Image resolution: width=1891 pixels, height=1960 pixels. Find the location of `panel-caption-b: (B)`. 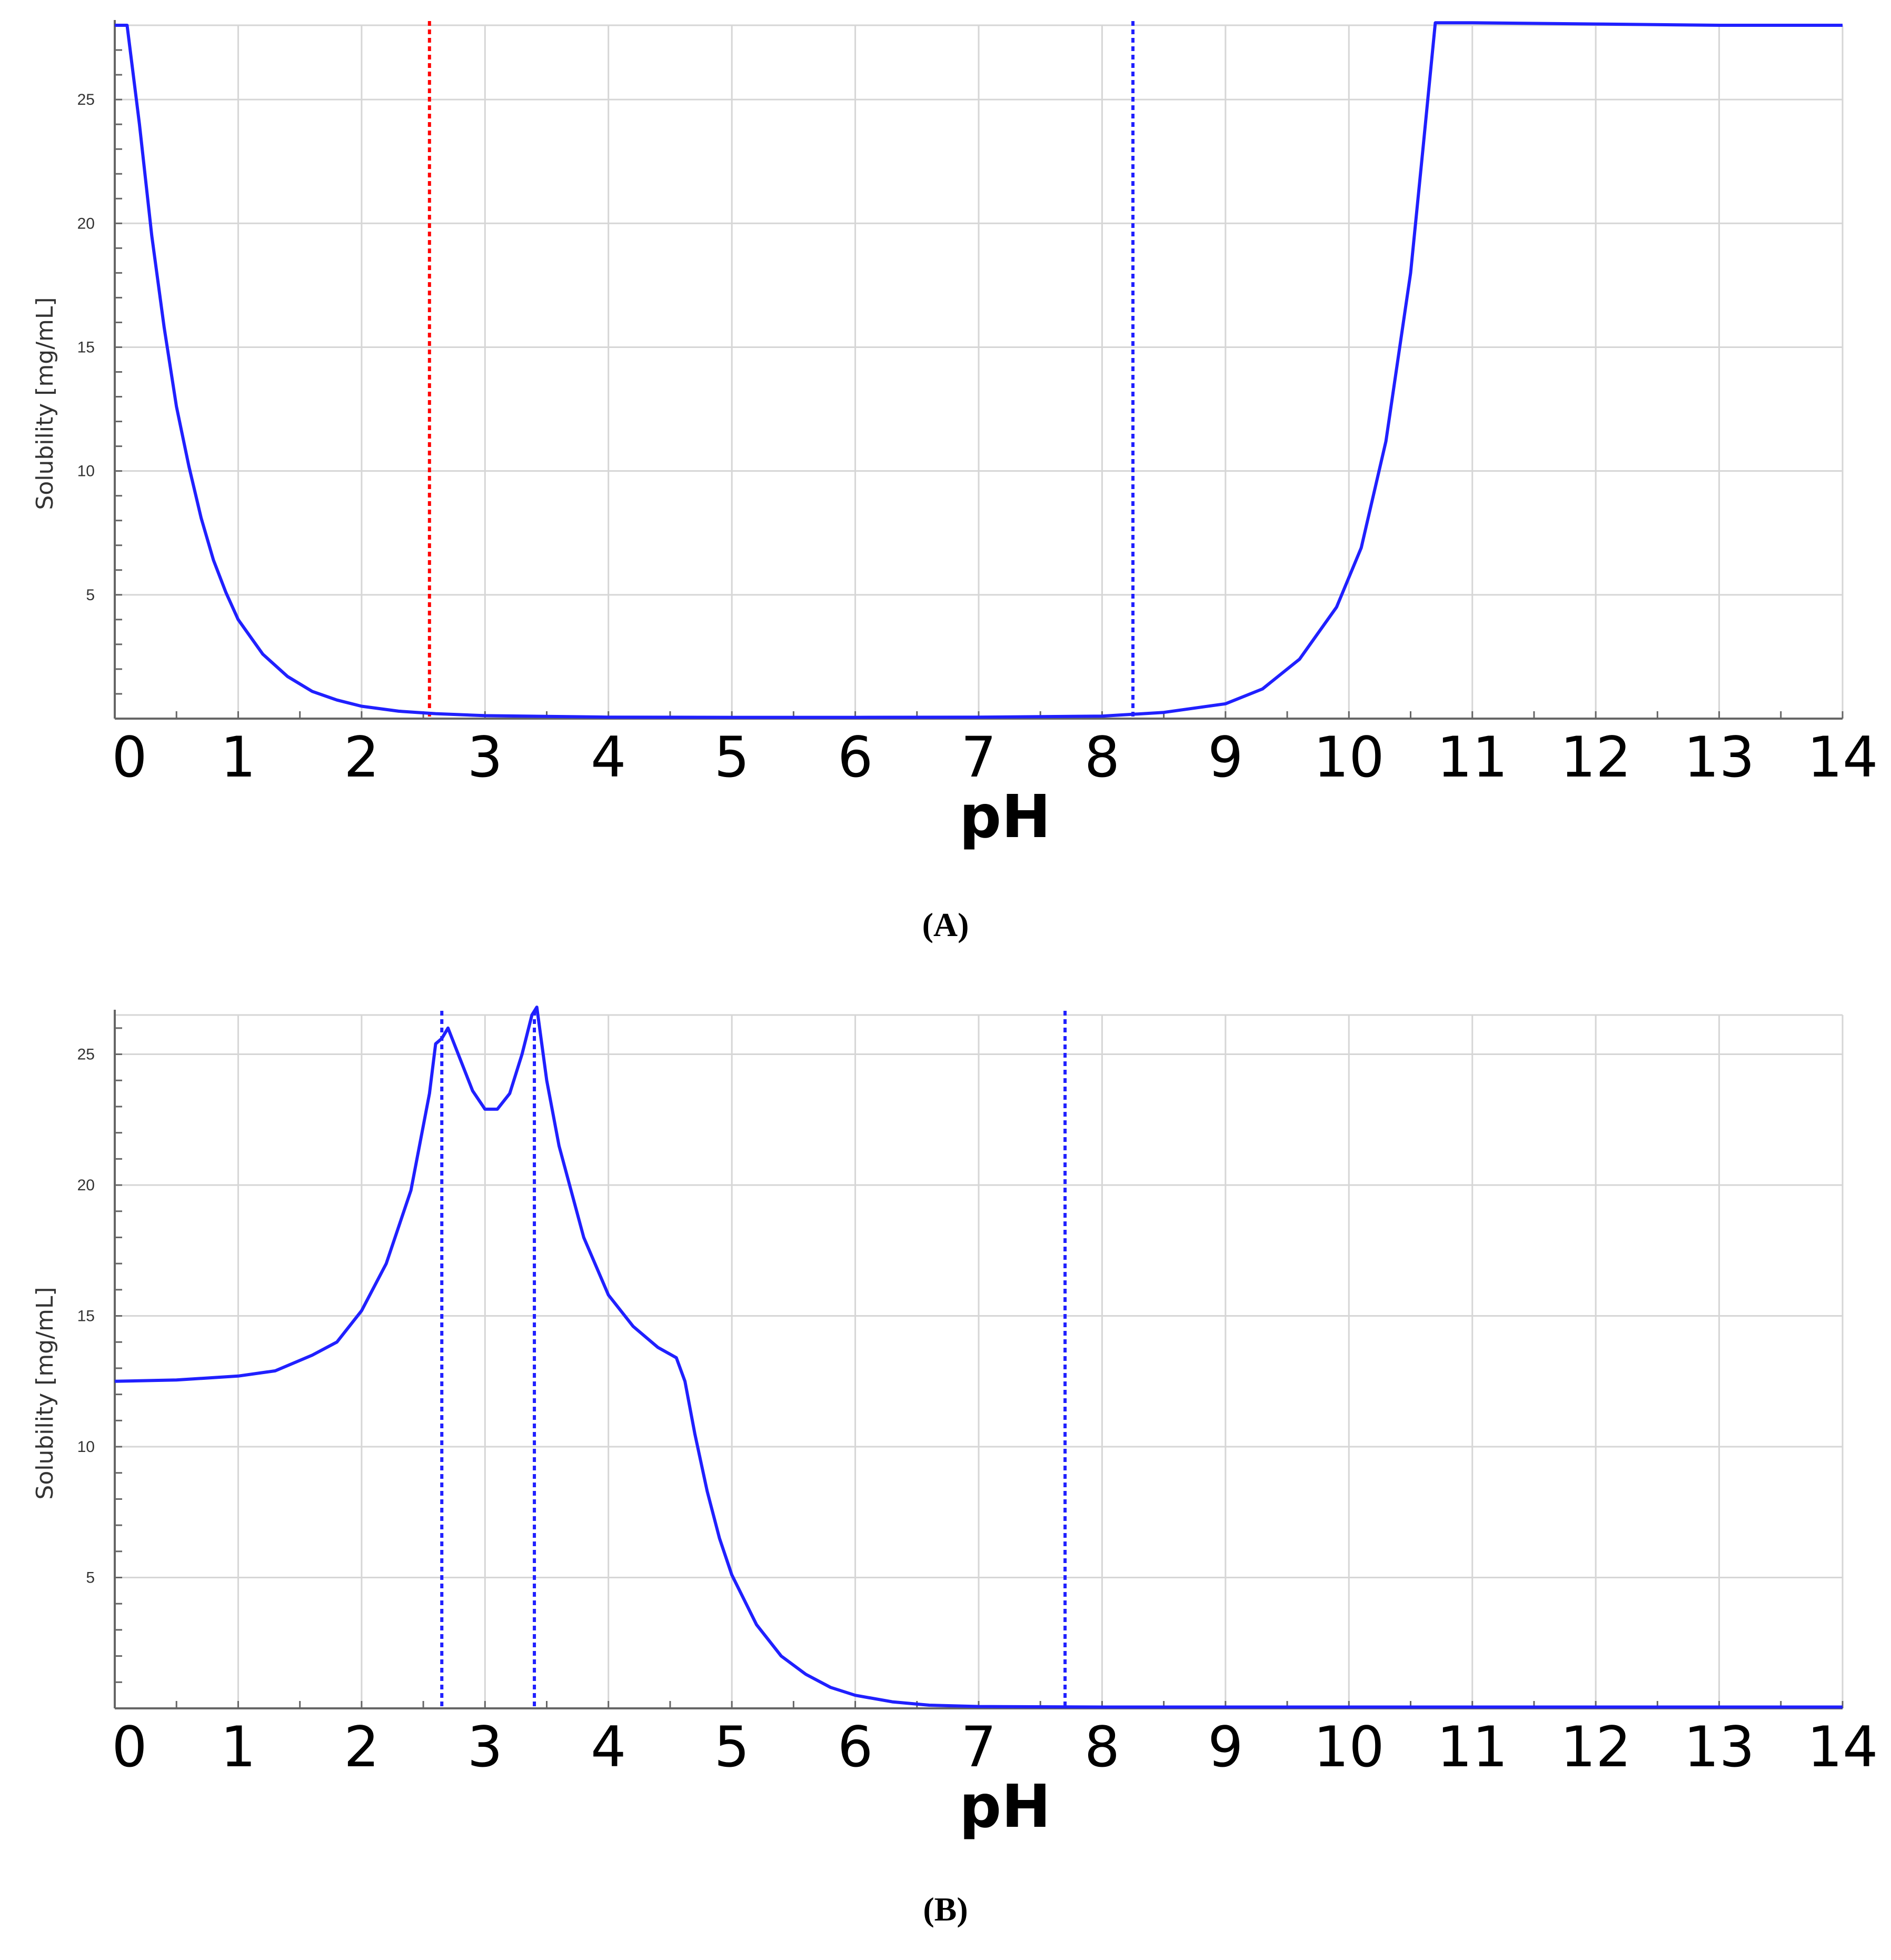

panel-caption-b: (B) is located at coordinates (945, 1909).